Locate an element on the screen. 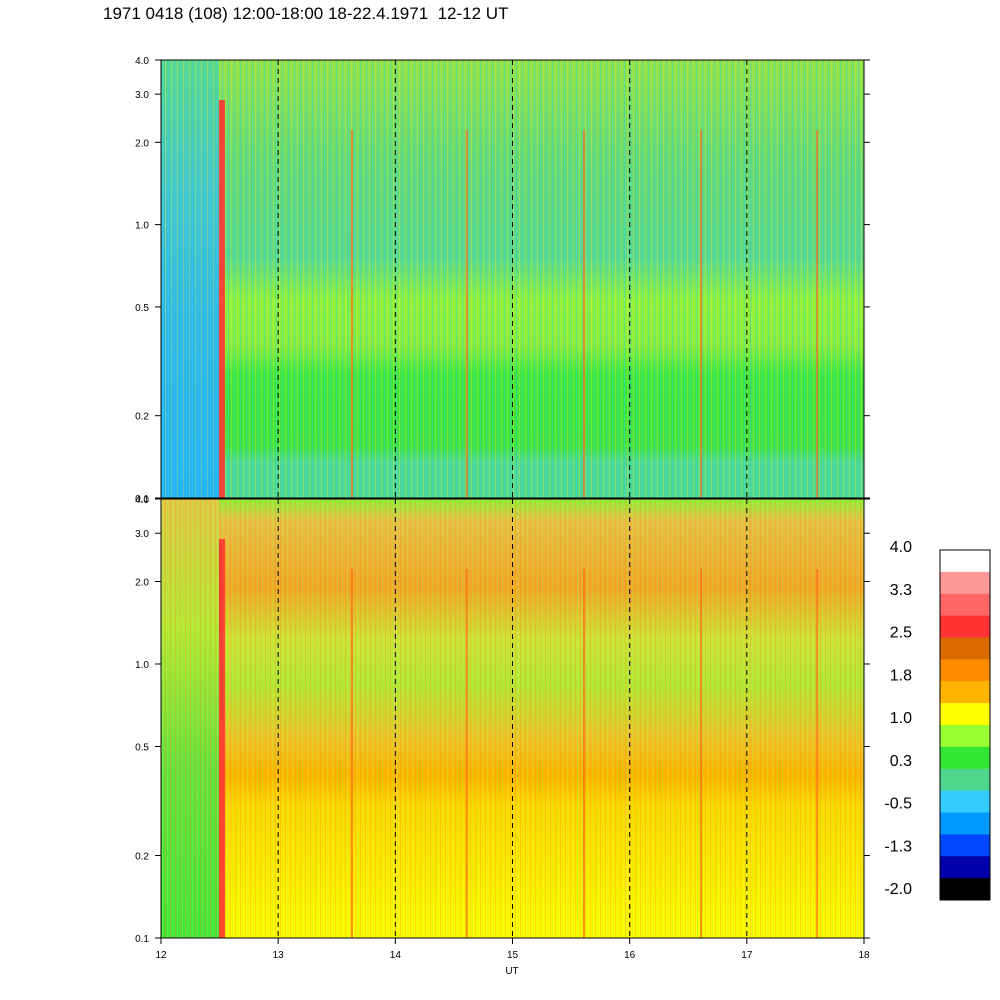  colorbar-label: 4.0 is located at coordinates (901, 547).